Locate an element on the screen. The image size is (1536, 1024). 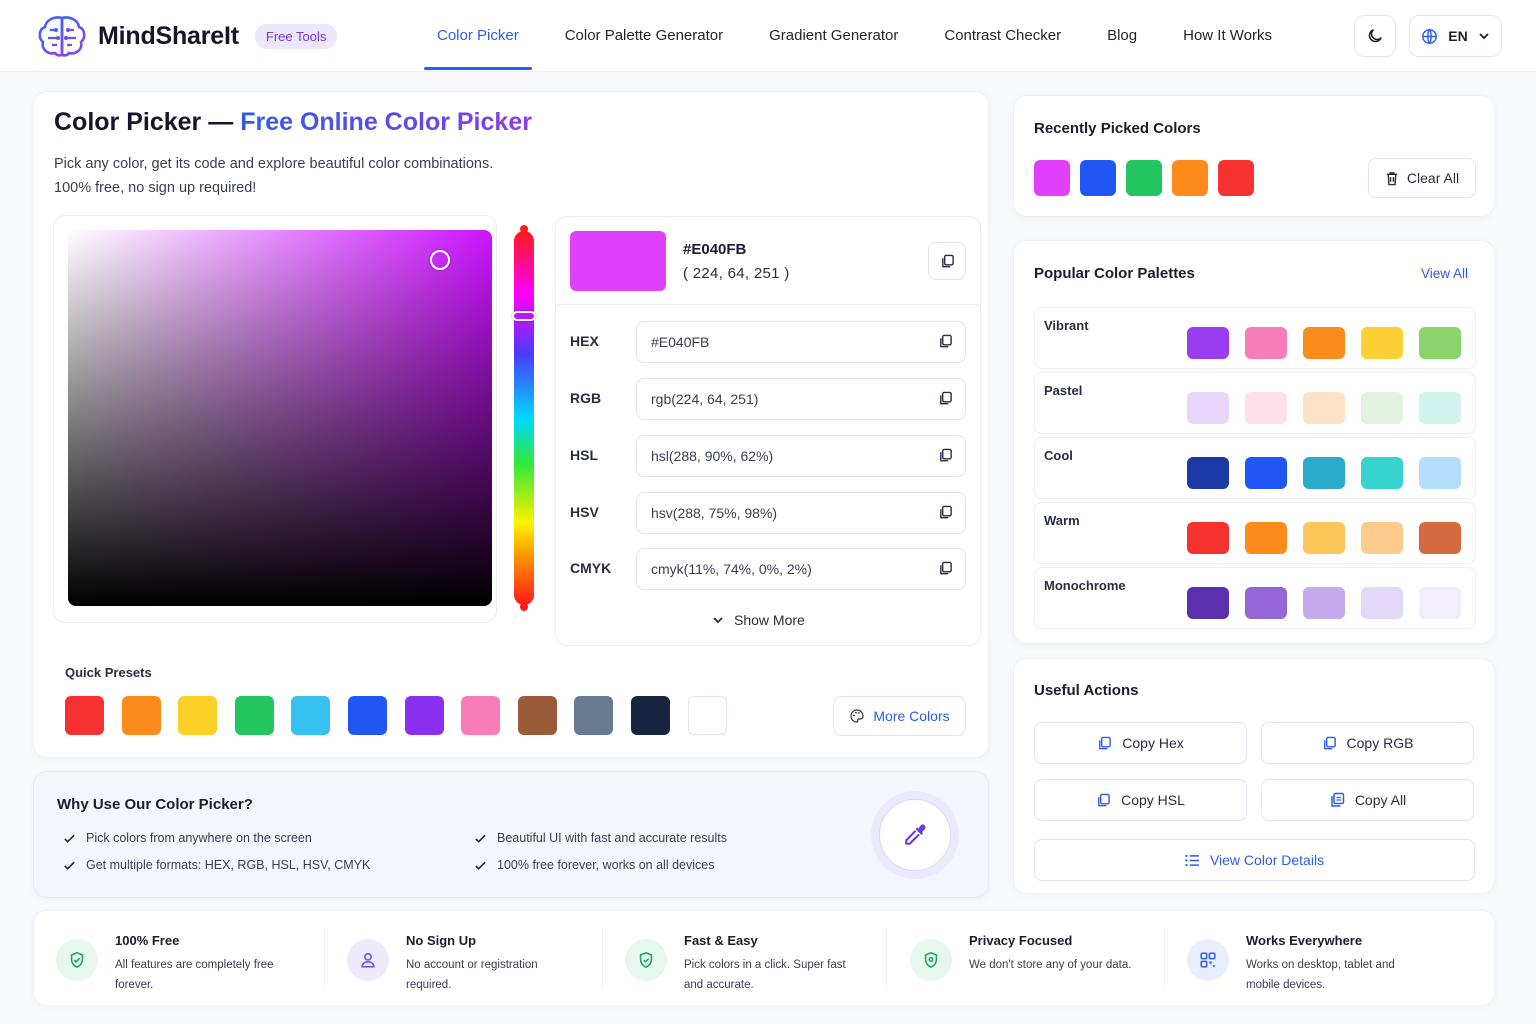
palette-row-vibrant: Vibrant is located at coordinates (1255, 338).